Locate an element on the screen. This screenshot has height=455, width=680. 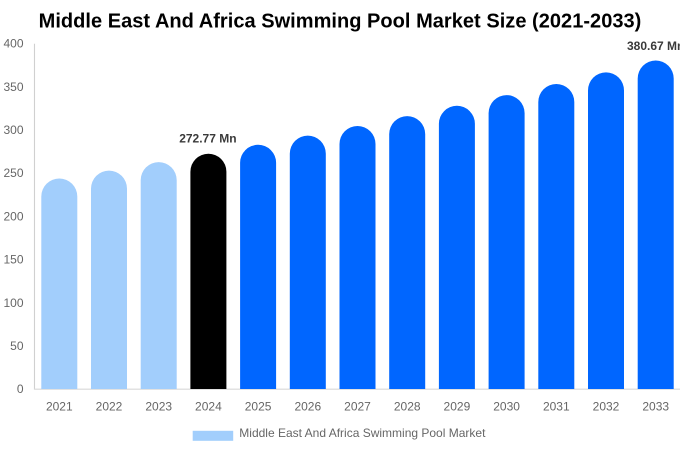
svg-text: 272.77 Mn is located at coordinates (207, 138).